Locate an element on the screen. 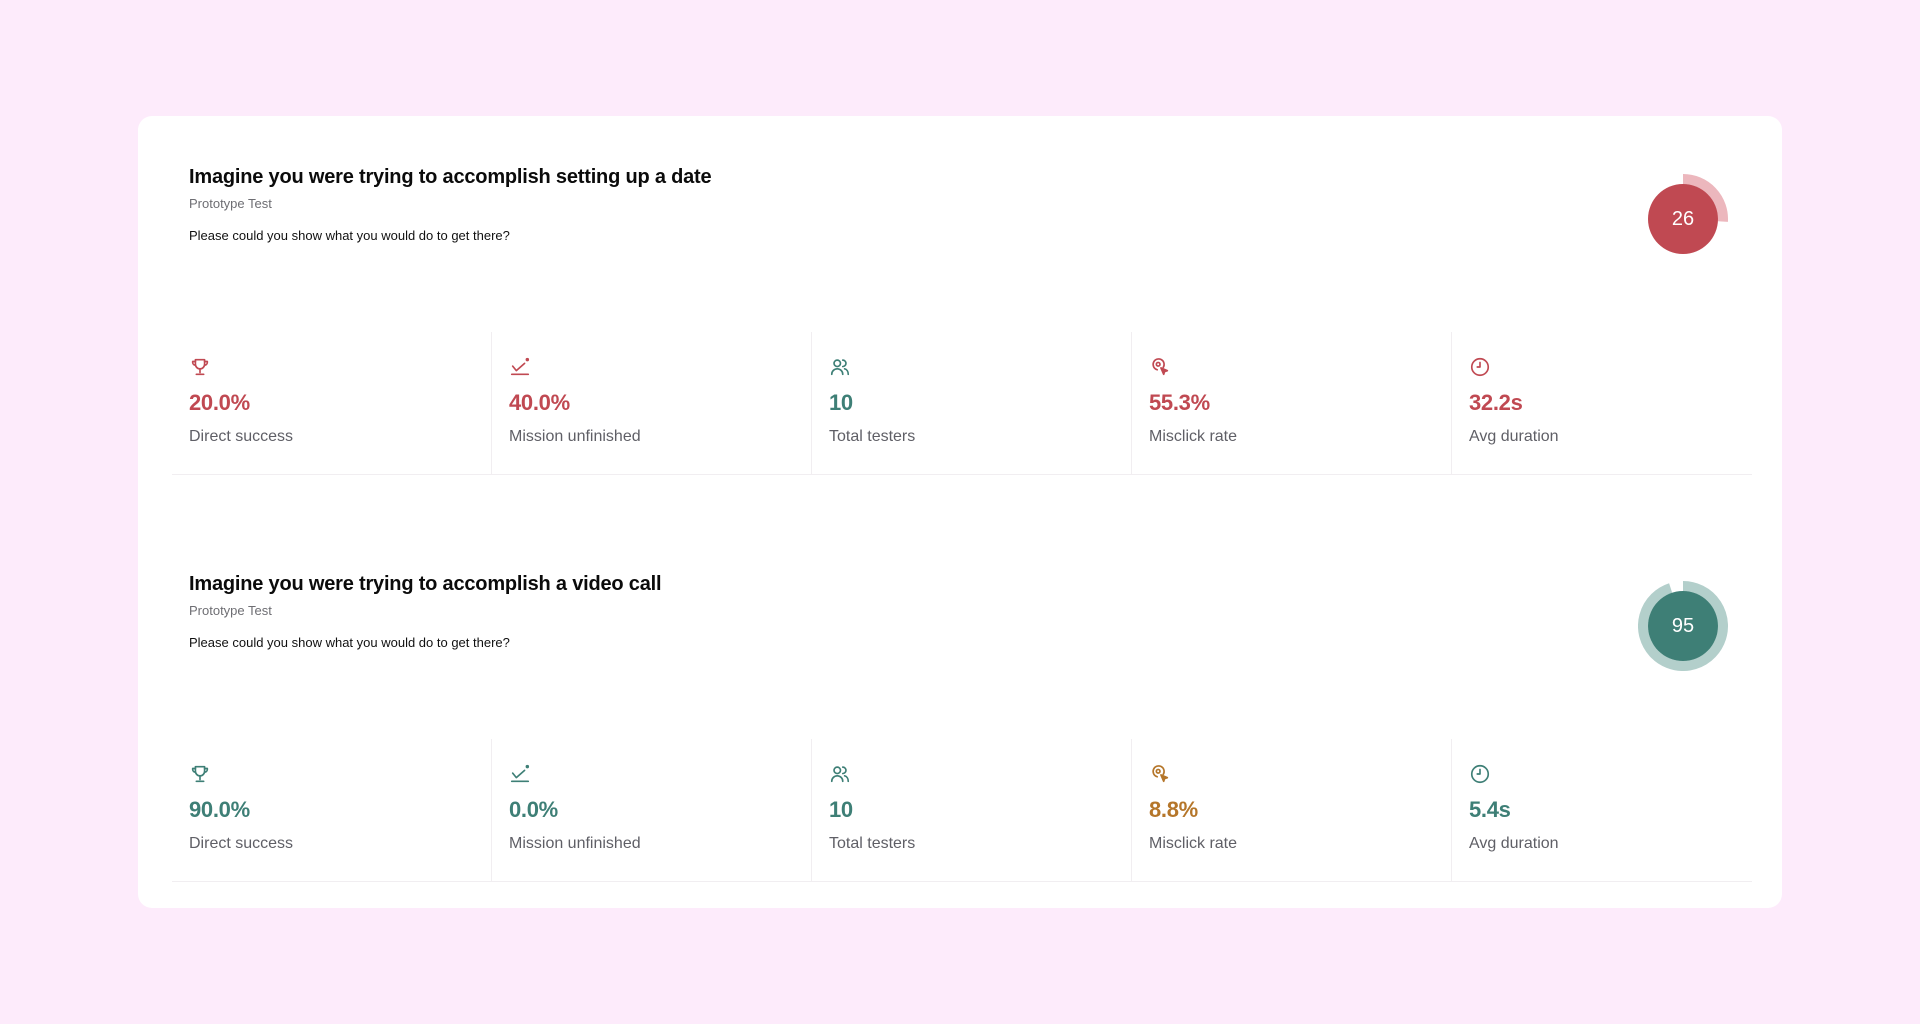  metric-avg-duration: 32.2s Avg duration is located at coordinates (1602, 403).